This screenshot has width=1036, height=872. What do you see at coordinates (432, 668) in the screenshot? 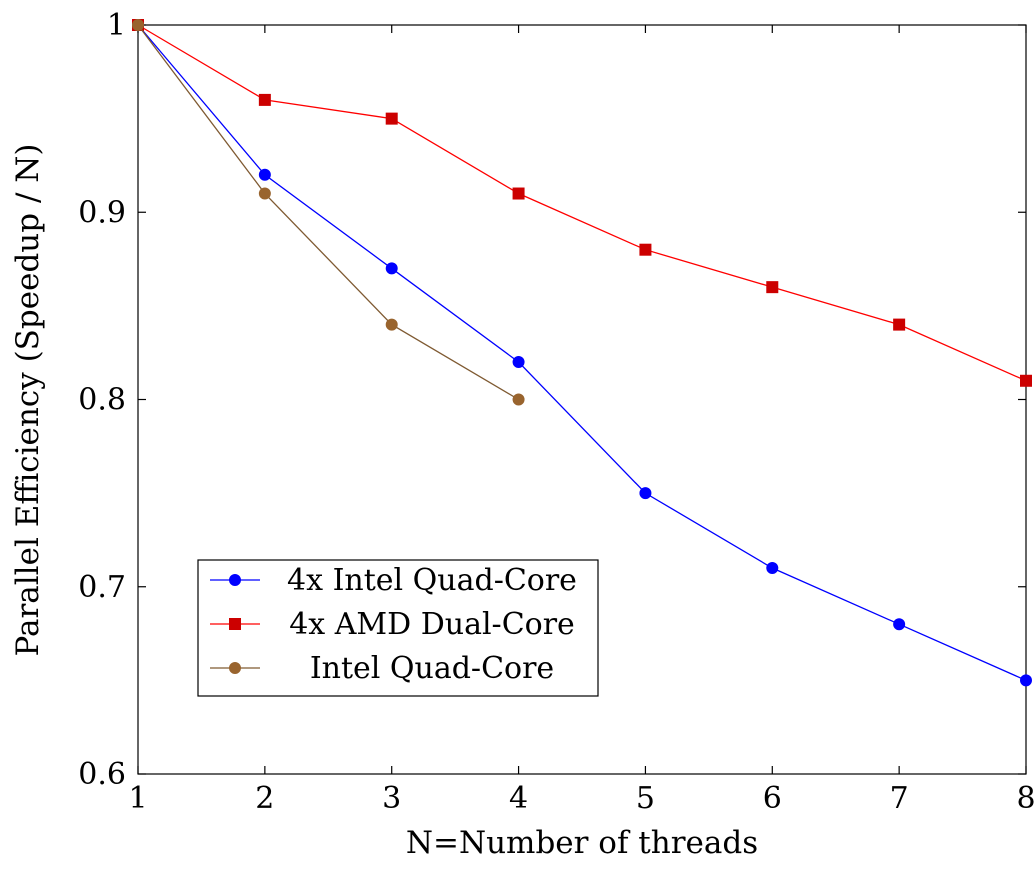
I see `legend-label: Intel Quad-Core` at bounding box center [432, 668].